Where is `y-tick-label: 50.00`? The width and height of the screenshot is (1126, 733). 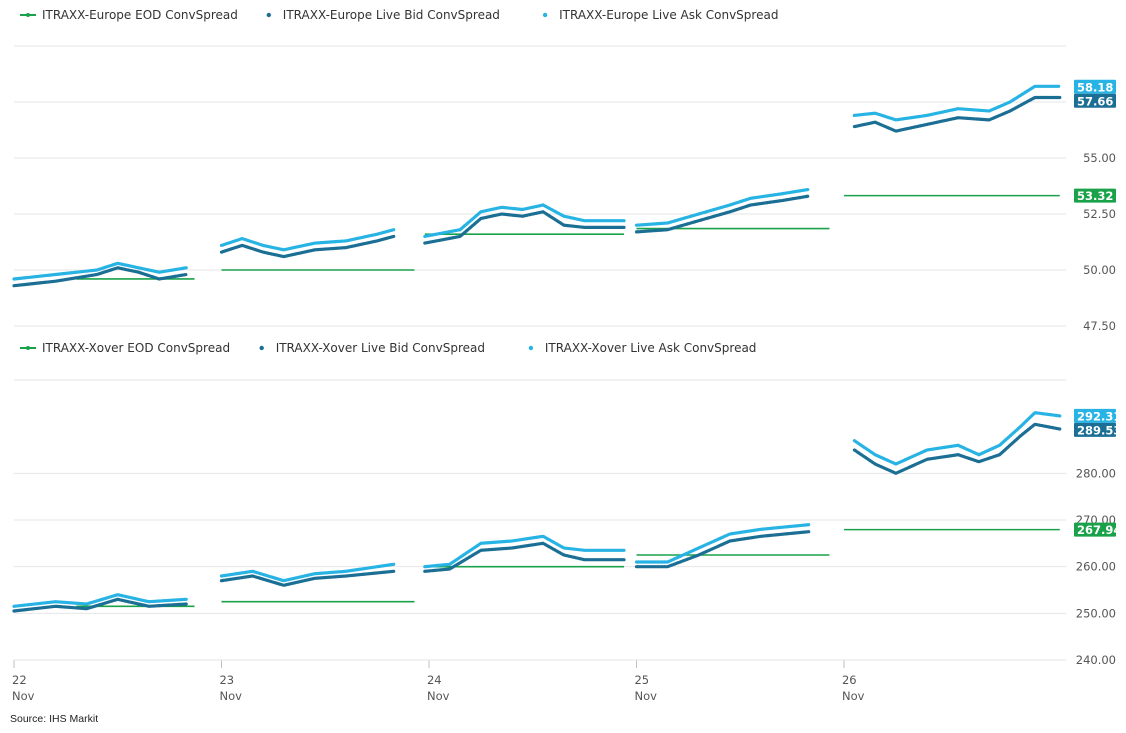 y-tick-label: 50.00 is located at coordinates (1099, 270).